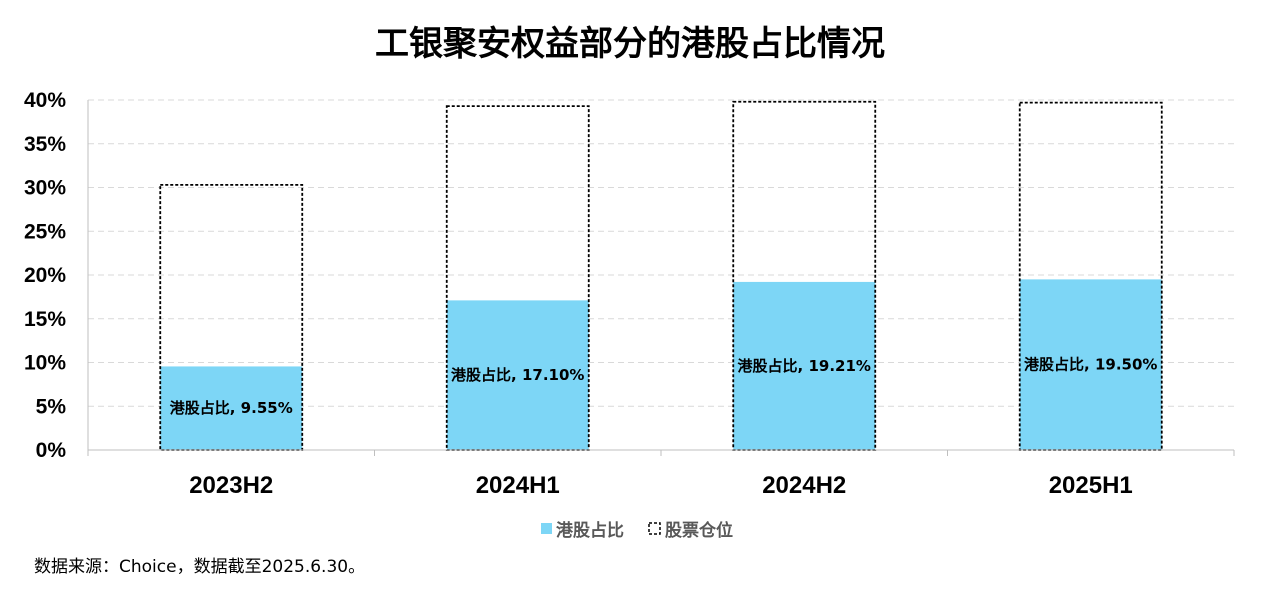 This screenshot has width=1267, height=597. I want to click on data-label: 港股占比, 19.50%, so click(1090, 365).